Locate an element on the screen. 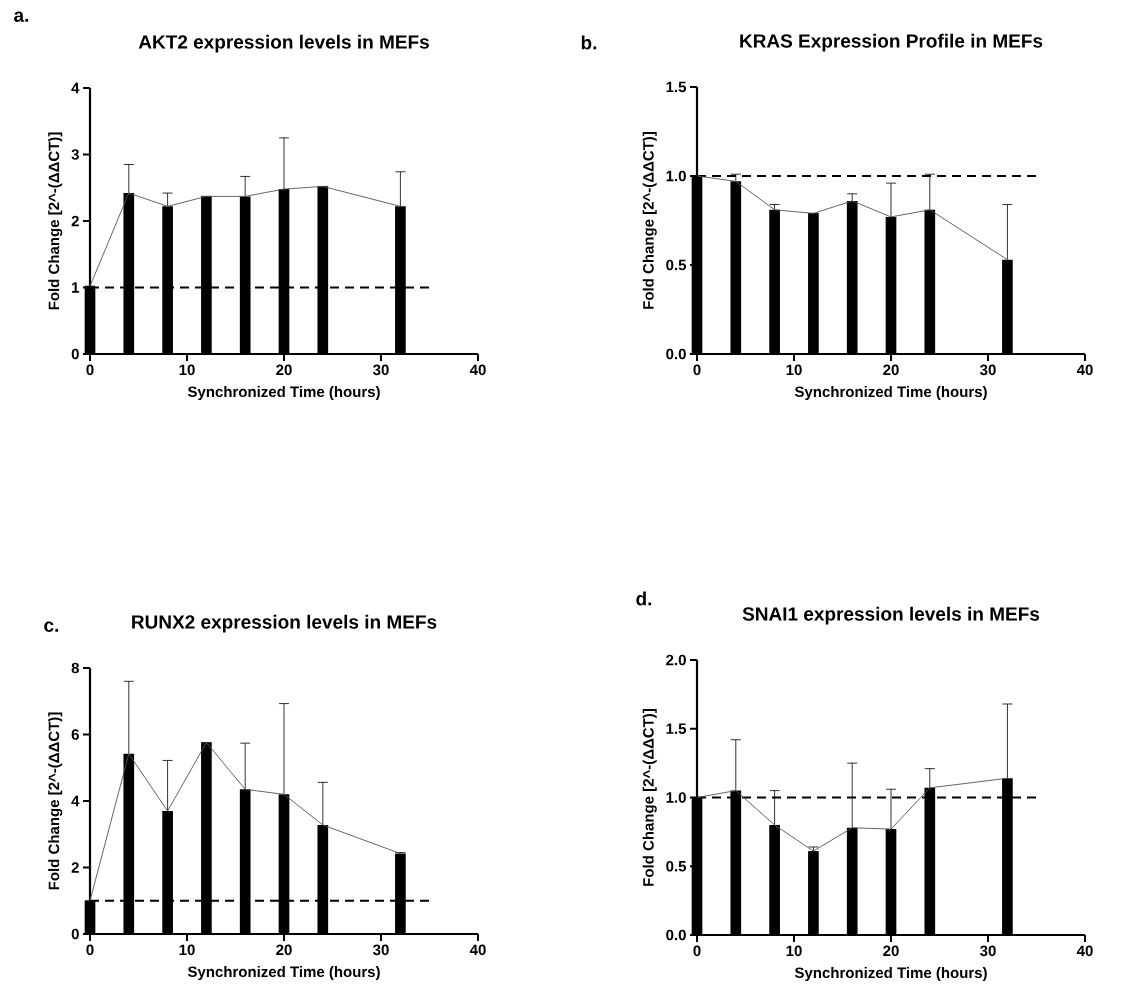  chart-title: KRAS Expression Profile in MEFs is located at coordinates (891, 42).